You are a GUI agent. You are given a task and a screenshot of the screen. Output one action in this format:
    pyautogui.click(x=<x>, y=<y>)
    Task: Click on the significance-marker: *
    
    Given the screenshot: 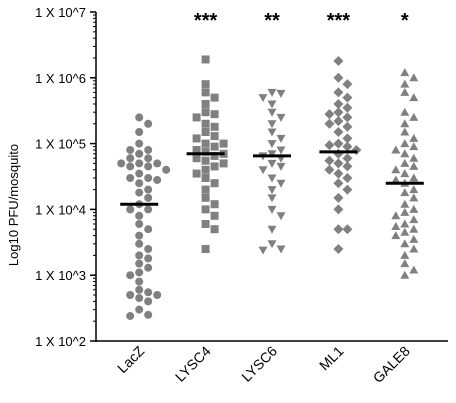 What is the action you would take?
    pyautogui.click(x=405, y=21)
    